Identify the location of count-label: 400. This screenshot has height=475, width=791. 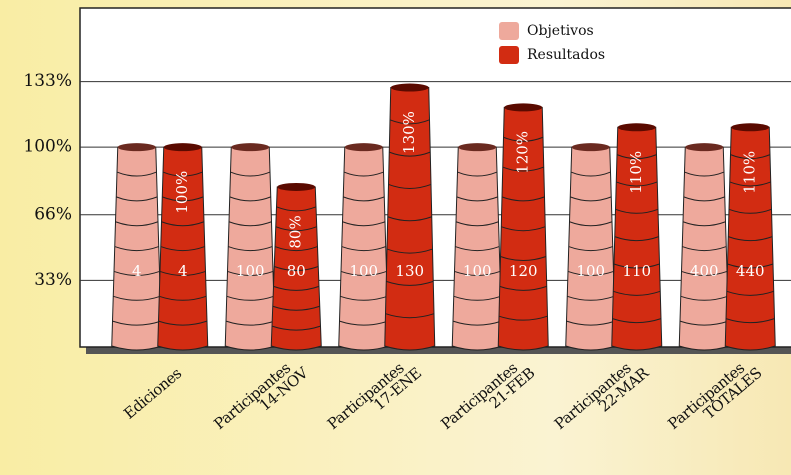
(704, 271).